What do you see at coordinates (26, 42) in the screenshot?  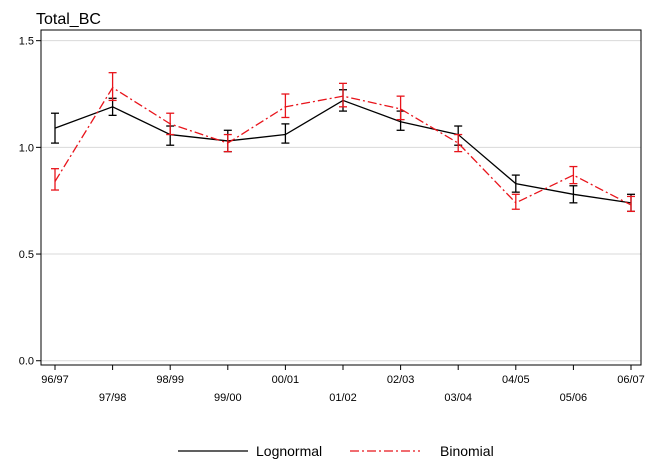 I see `y-tick-label: 1.5` at bounding box center [26, 42].